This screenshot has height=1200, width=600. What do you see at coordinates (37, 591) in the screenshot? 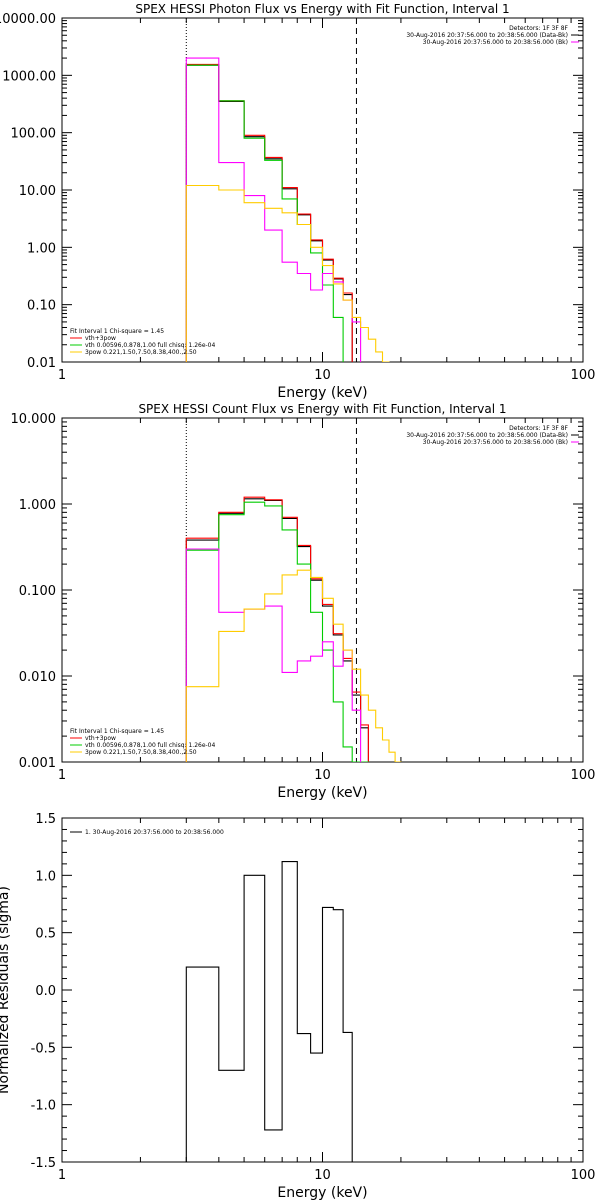
I see `y-tick-label: 0.100` at bounding box center [37, 591].